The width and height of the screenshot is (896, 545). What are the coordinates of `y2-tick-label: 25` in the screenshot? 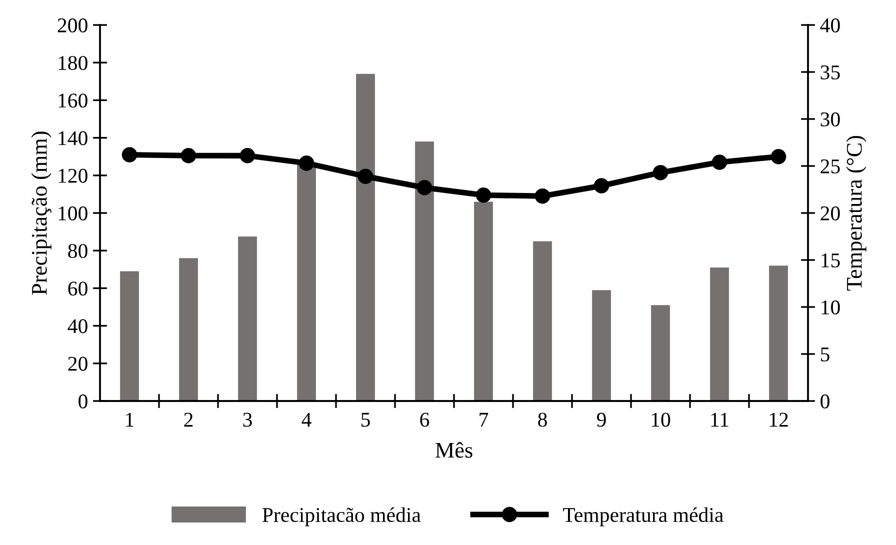 It's located at (830, 166).